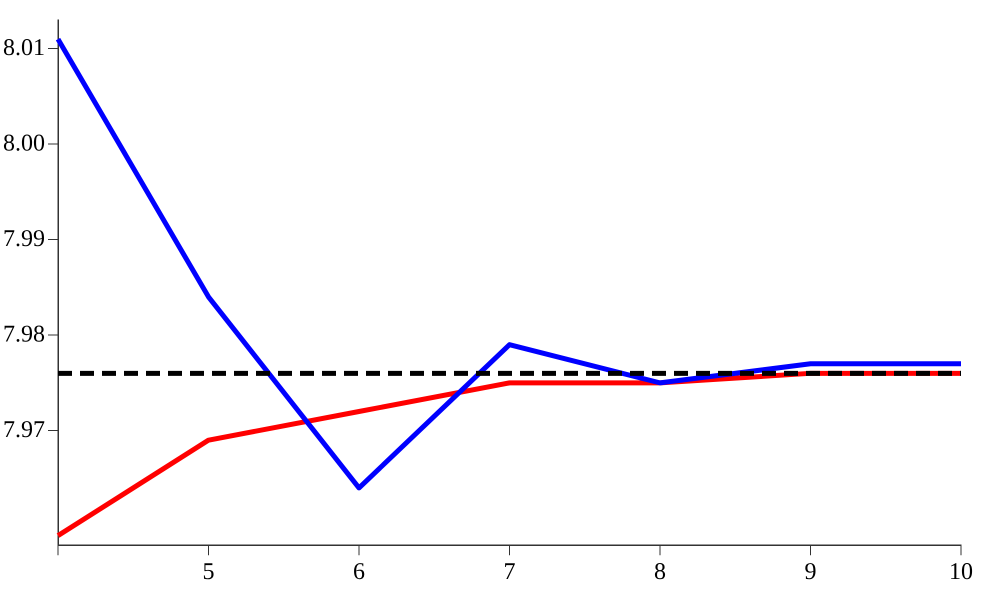 This screenshot has height=590, width=981. I want to click on y-tick-label: 8.01, so click(24, 47).